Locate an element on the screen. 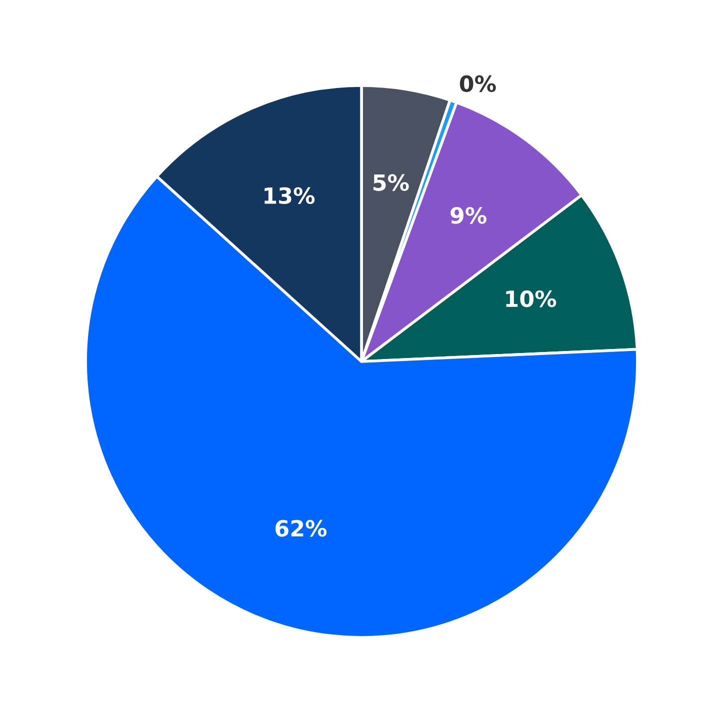  data-label: 62% is located at coordinates (301, 528).